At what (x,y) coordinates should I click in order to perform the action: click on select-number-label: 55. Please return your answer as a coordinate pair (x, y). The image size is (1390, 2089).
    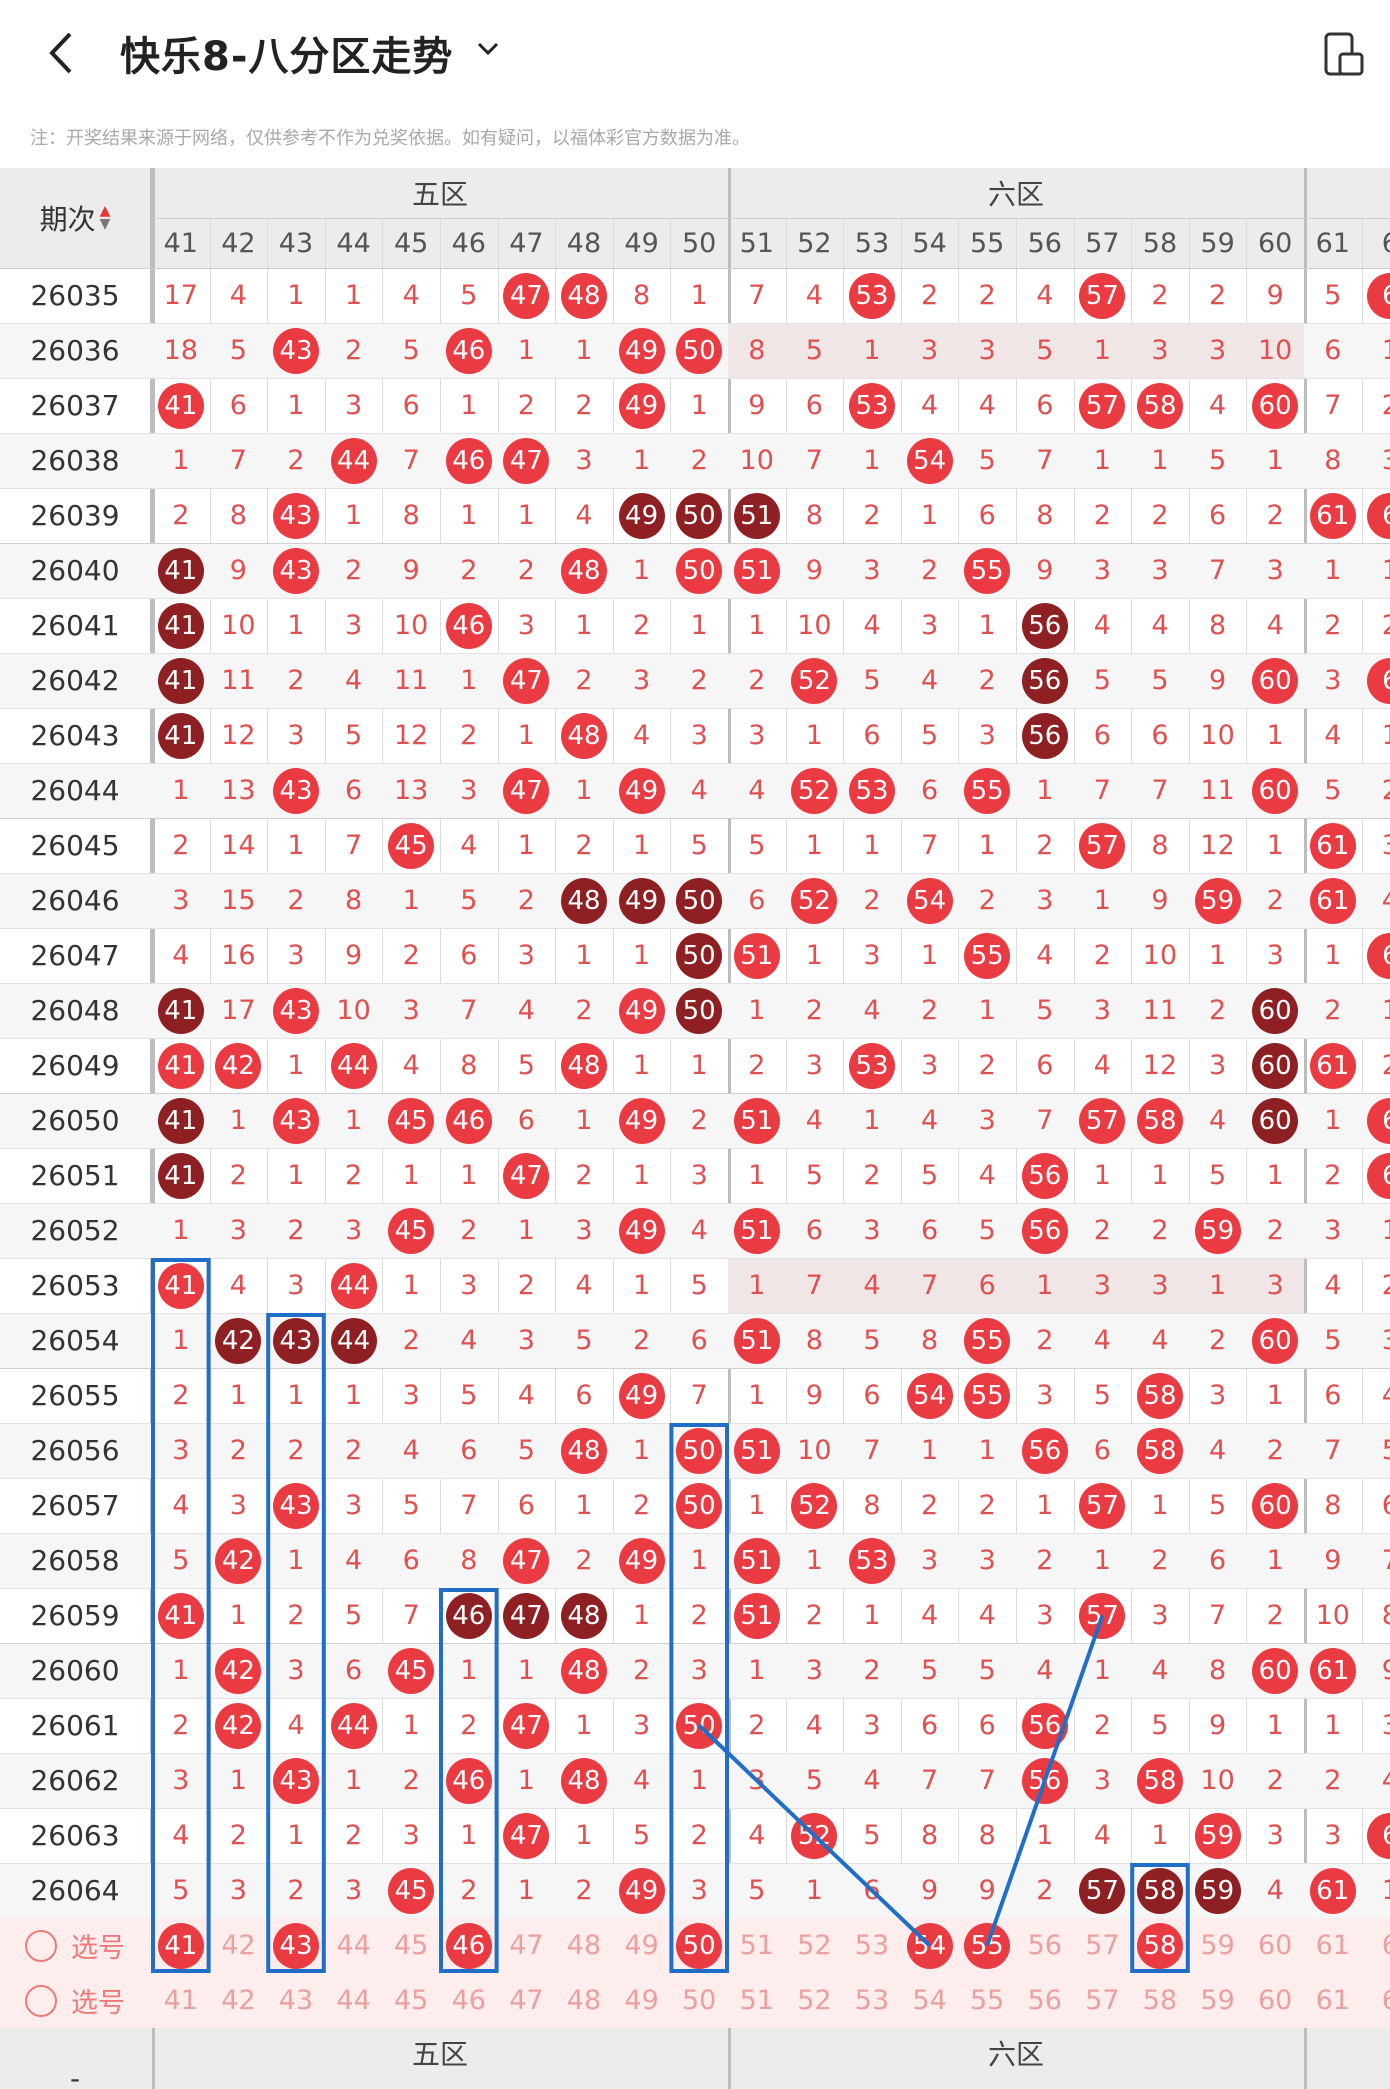
    Looking at the image, I should click on (987, 2000).